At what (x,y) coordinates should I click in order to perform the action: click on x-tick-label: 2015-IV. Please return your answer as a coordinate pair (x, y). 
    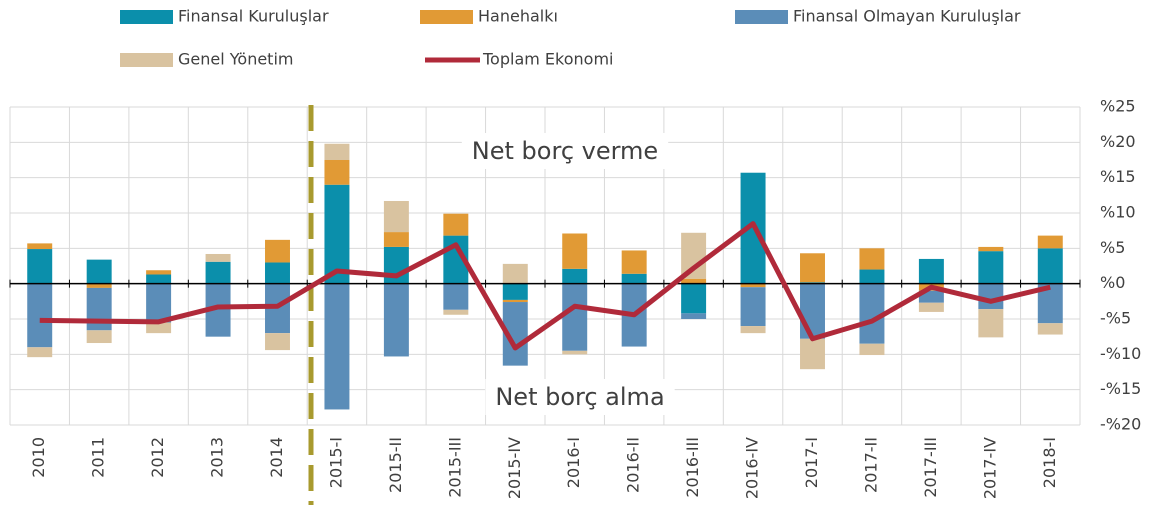
    Looking at the image, I should click on (514, 468).